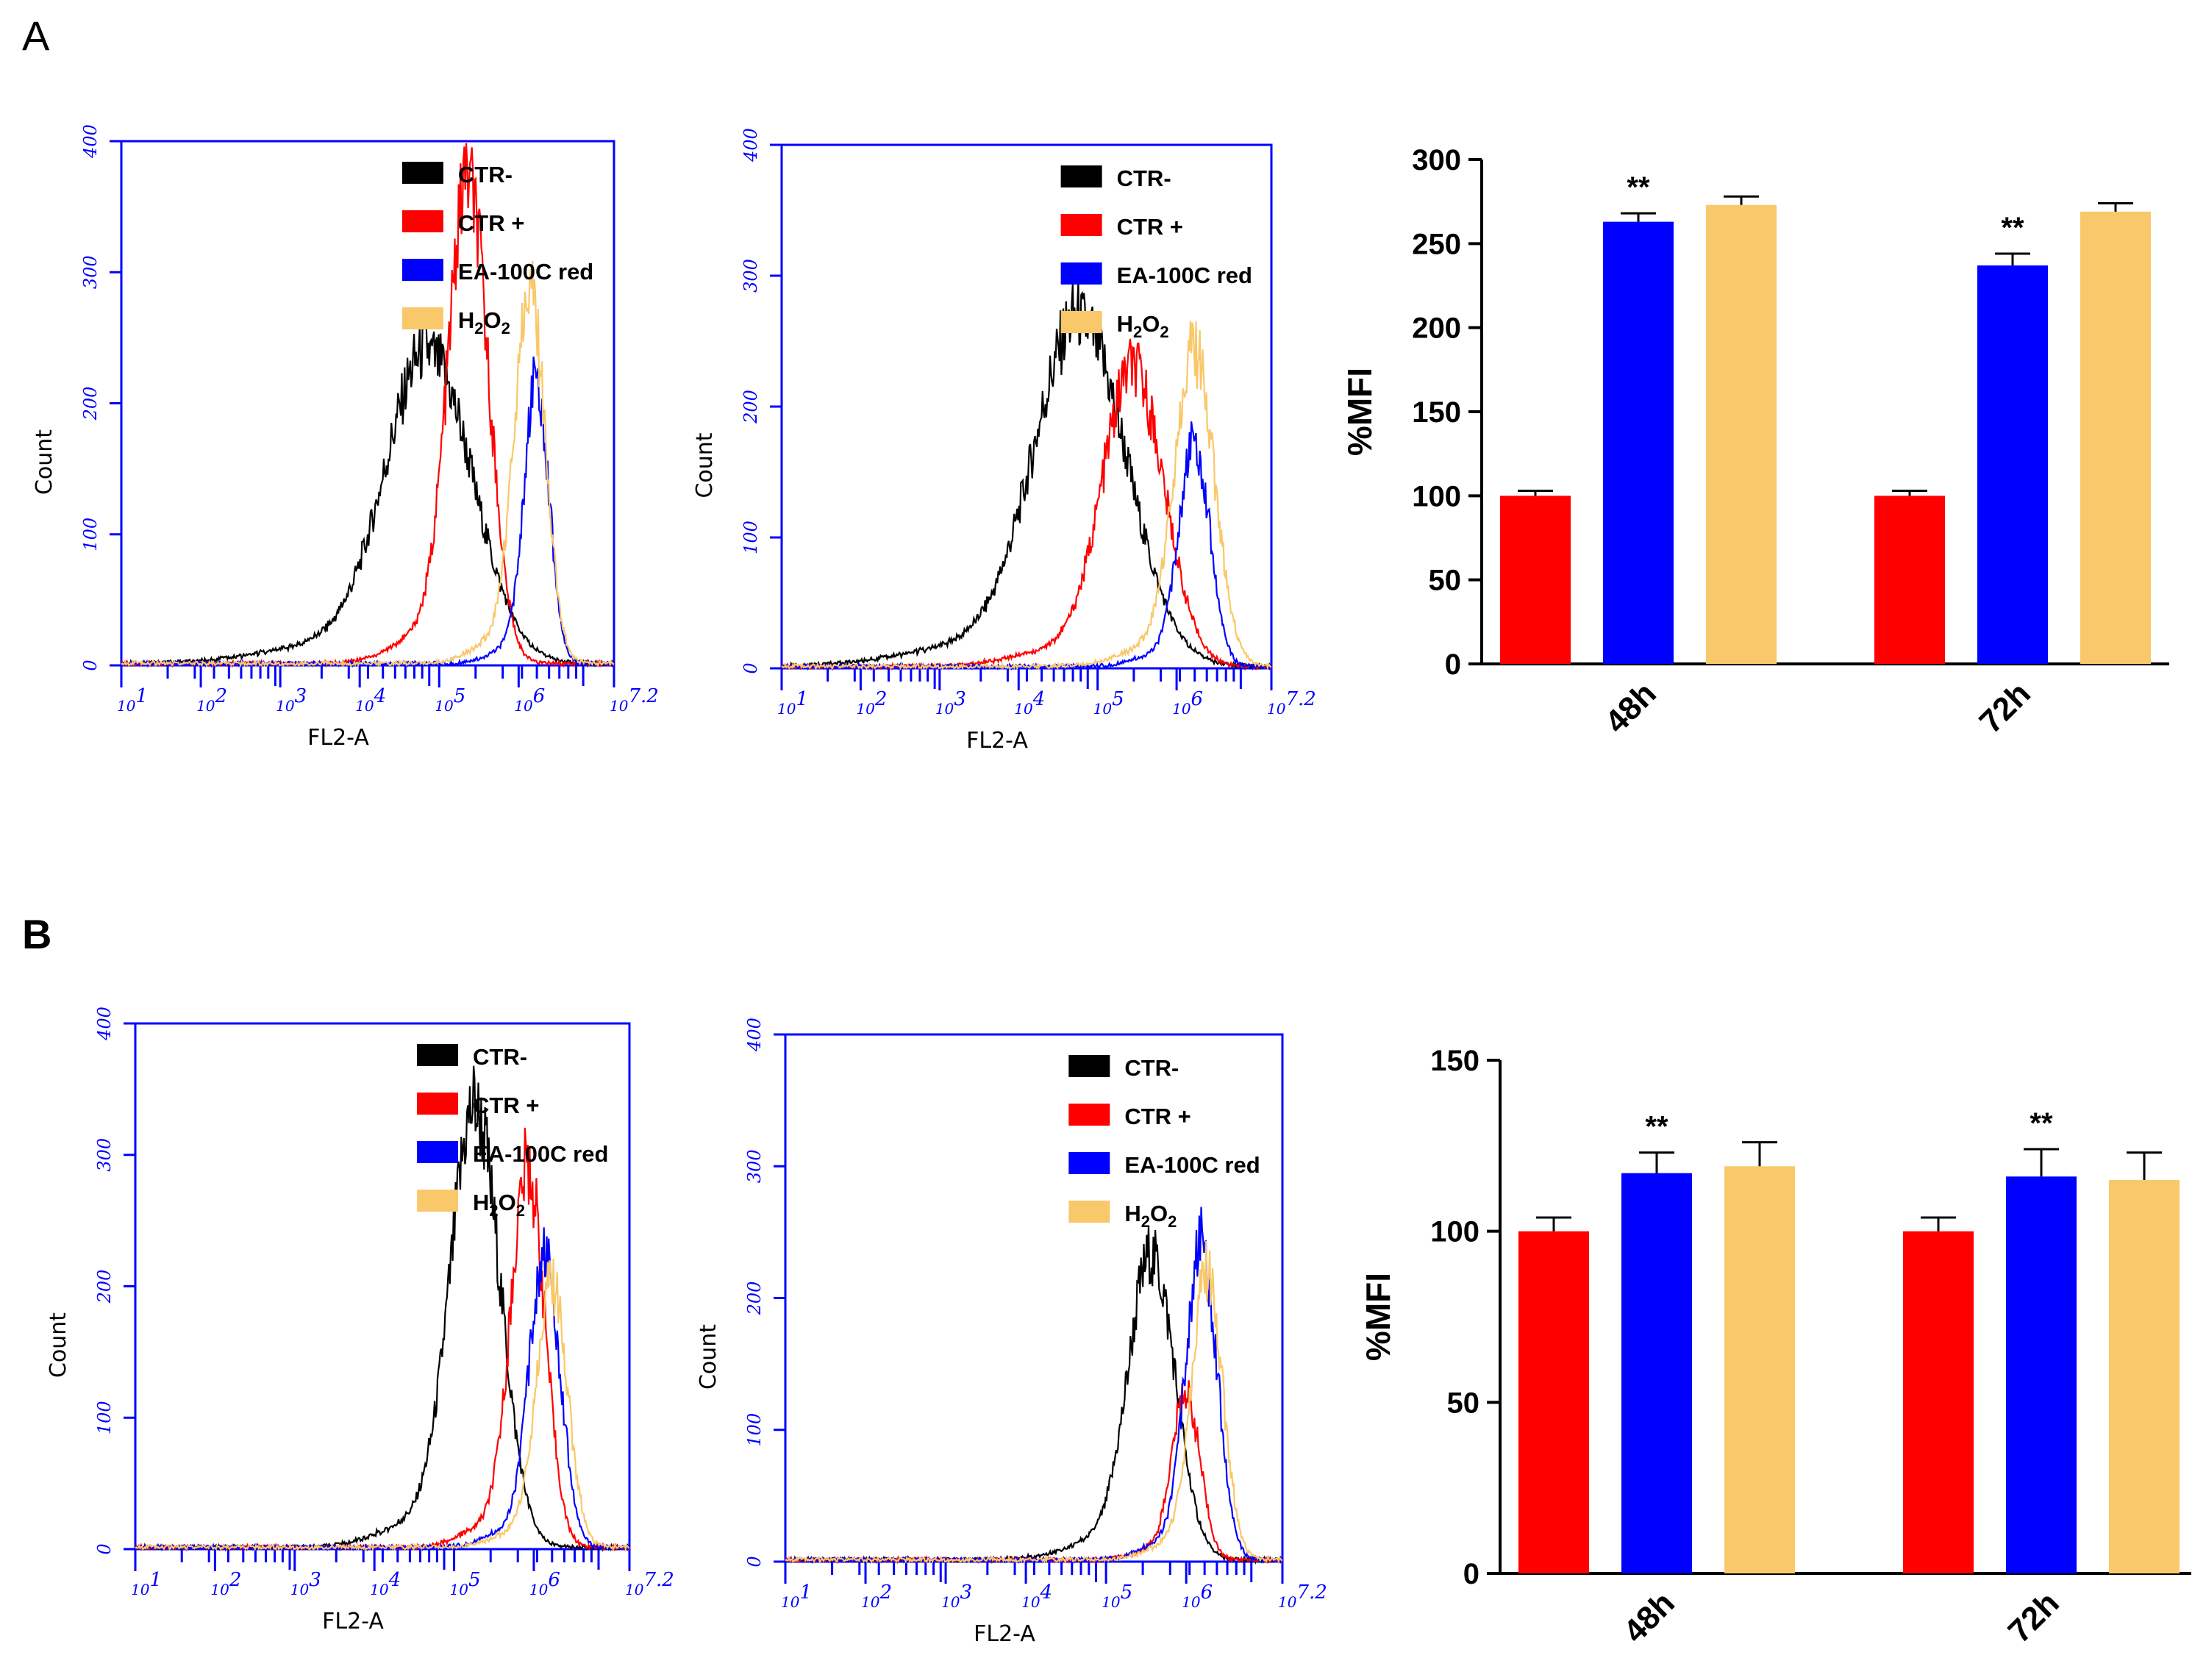 The width and height of the screenshot is (2206, 1680). I want to click on histogram-line-ea-100c-red, so click(367, 512).